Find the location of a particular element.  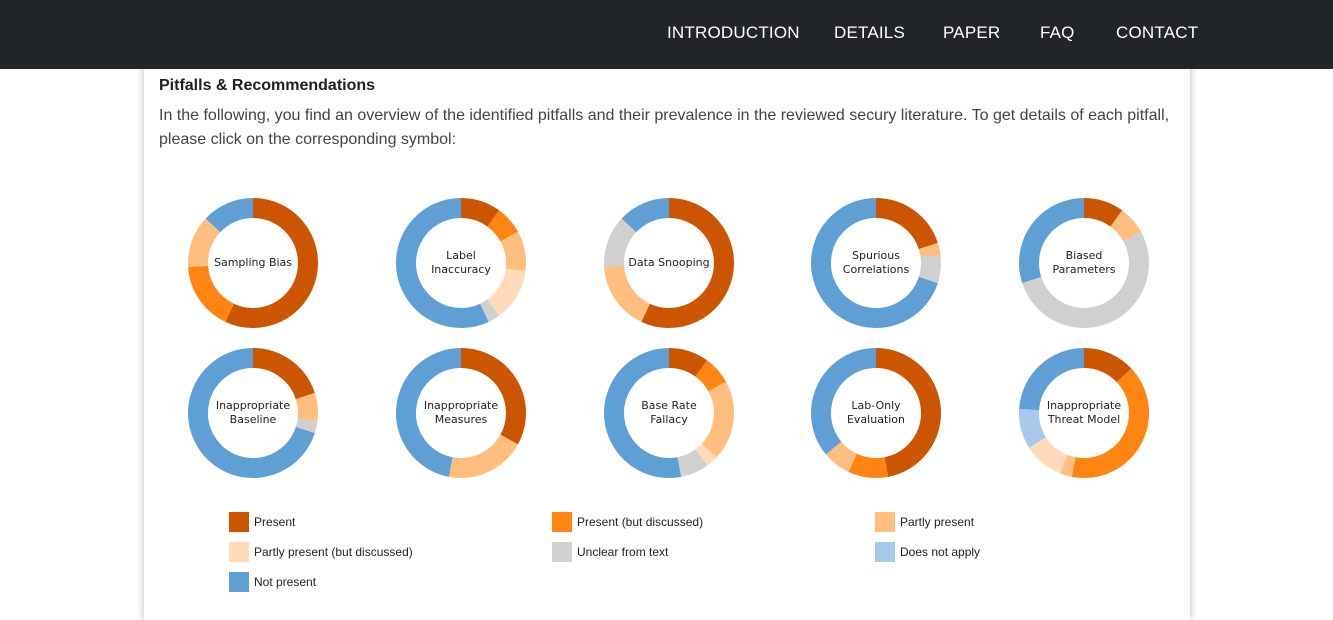

donut-inappropriate-measures: Inappropriate Measures is located at coordinates (461, 413).